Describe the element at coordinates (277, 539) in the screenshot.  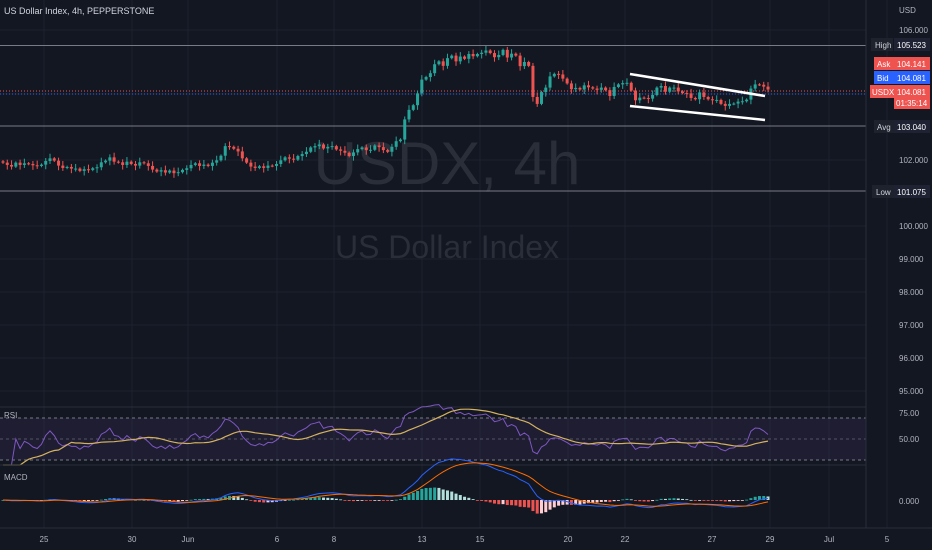
I see `time-tick-label: 6` at that location.